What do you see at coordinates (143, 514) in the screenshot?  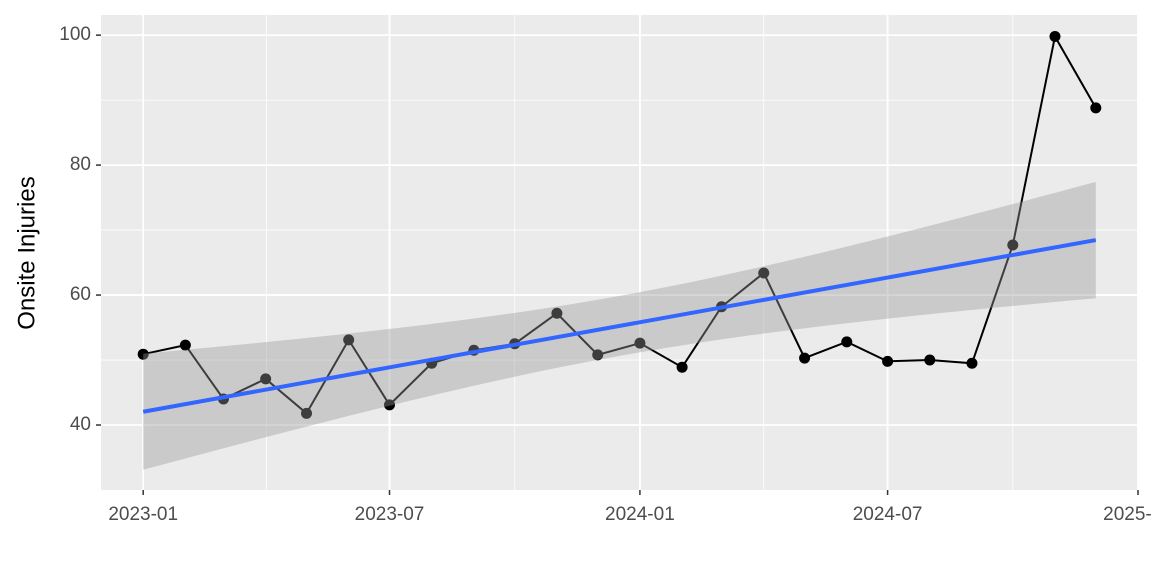 I see `x-tick-label: 2023-01` at bounding box center [143, 514].